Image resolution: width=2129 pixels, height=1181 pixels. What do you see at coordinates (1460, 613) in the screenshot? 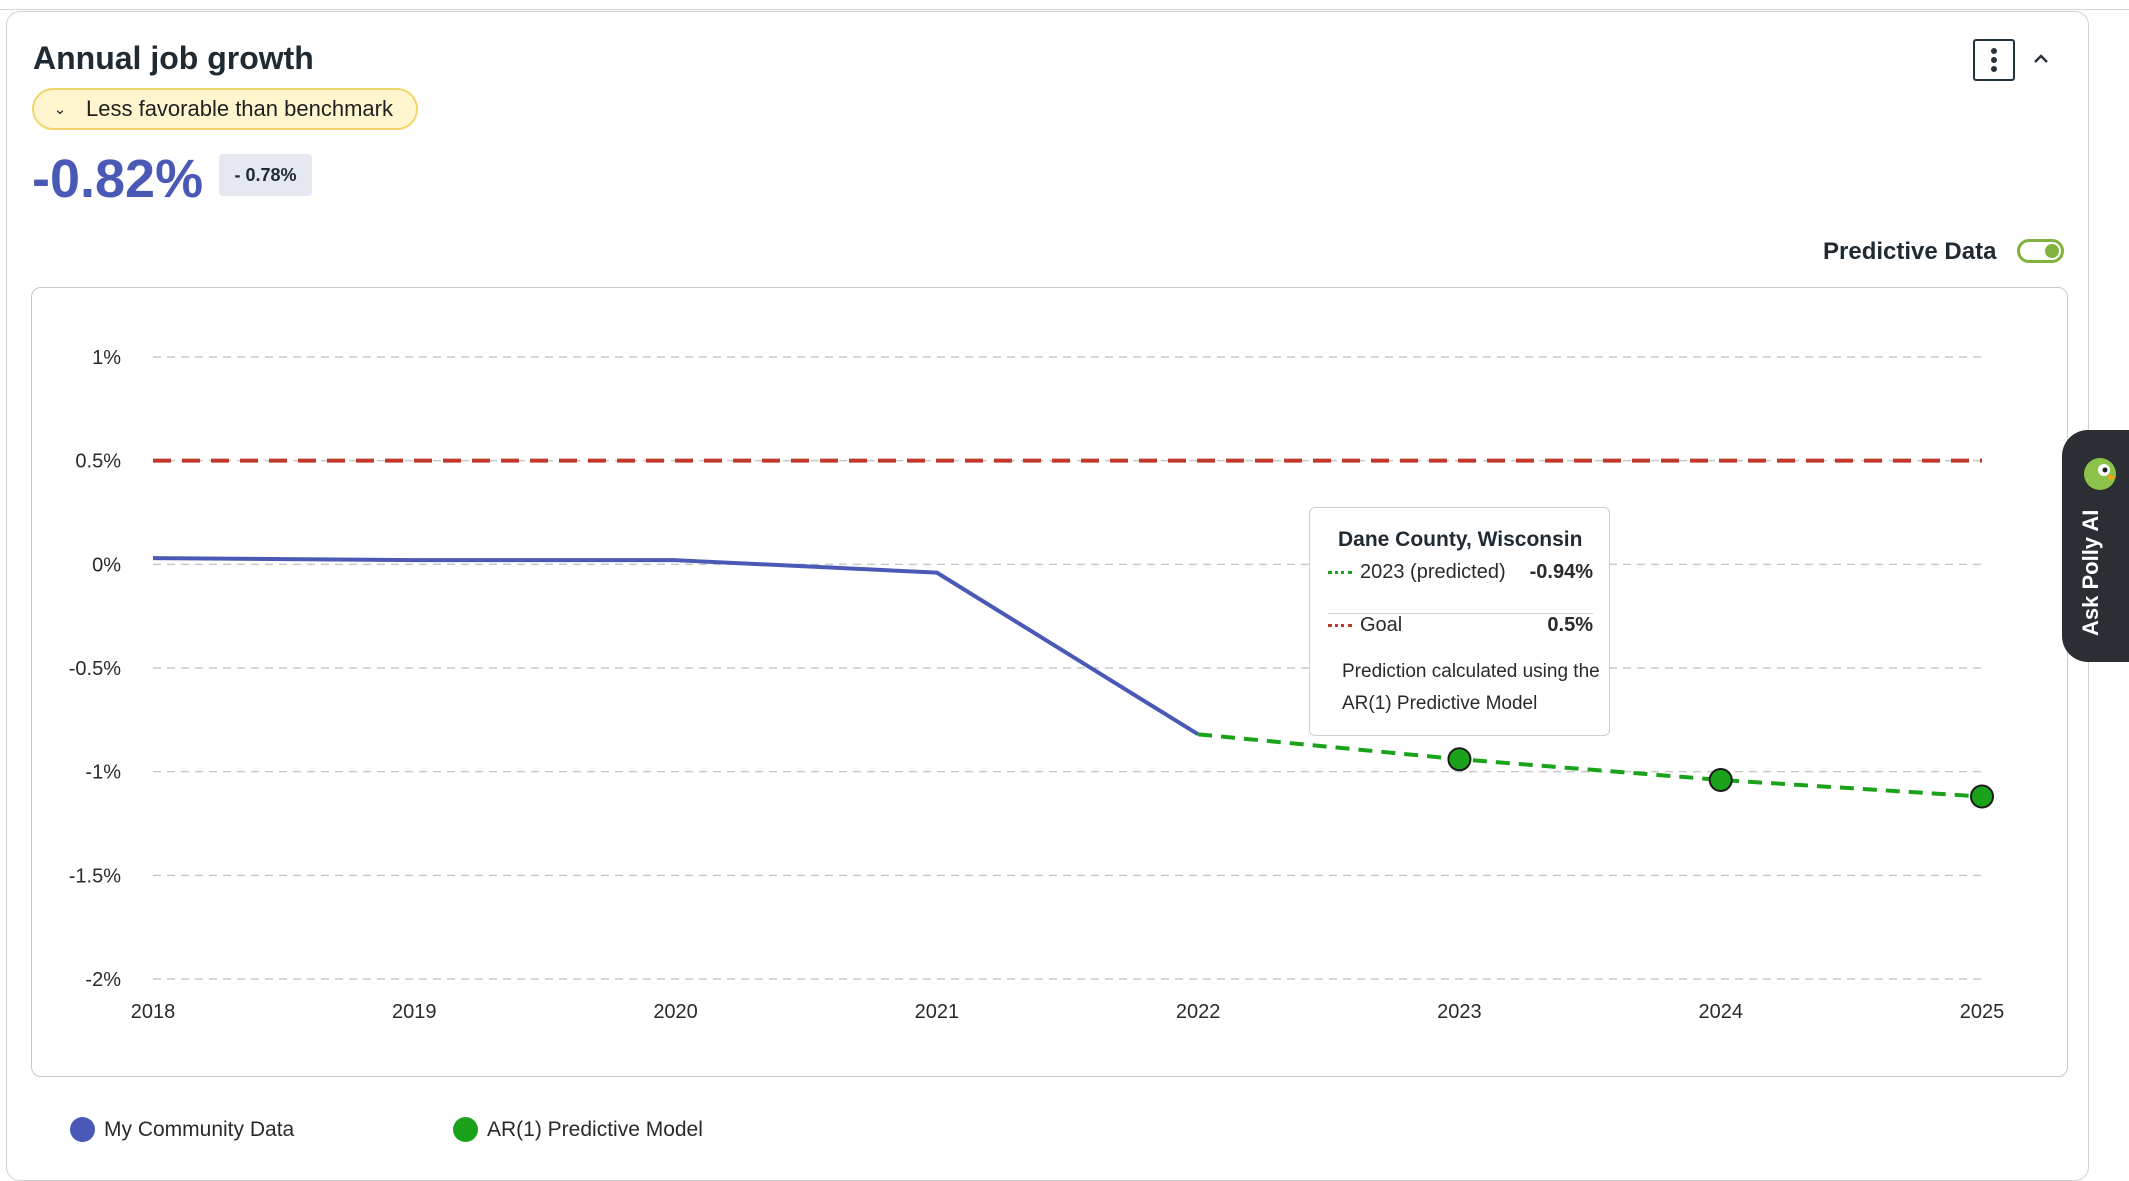
I see `tooltip-divider` at bounding box center [1460, 613].